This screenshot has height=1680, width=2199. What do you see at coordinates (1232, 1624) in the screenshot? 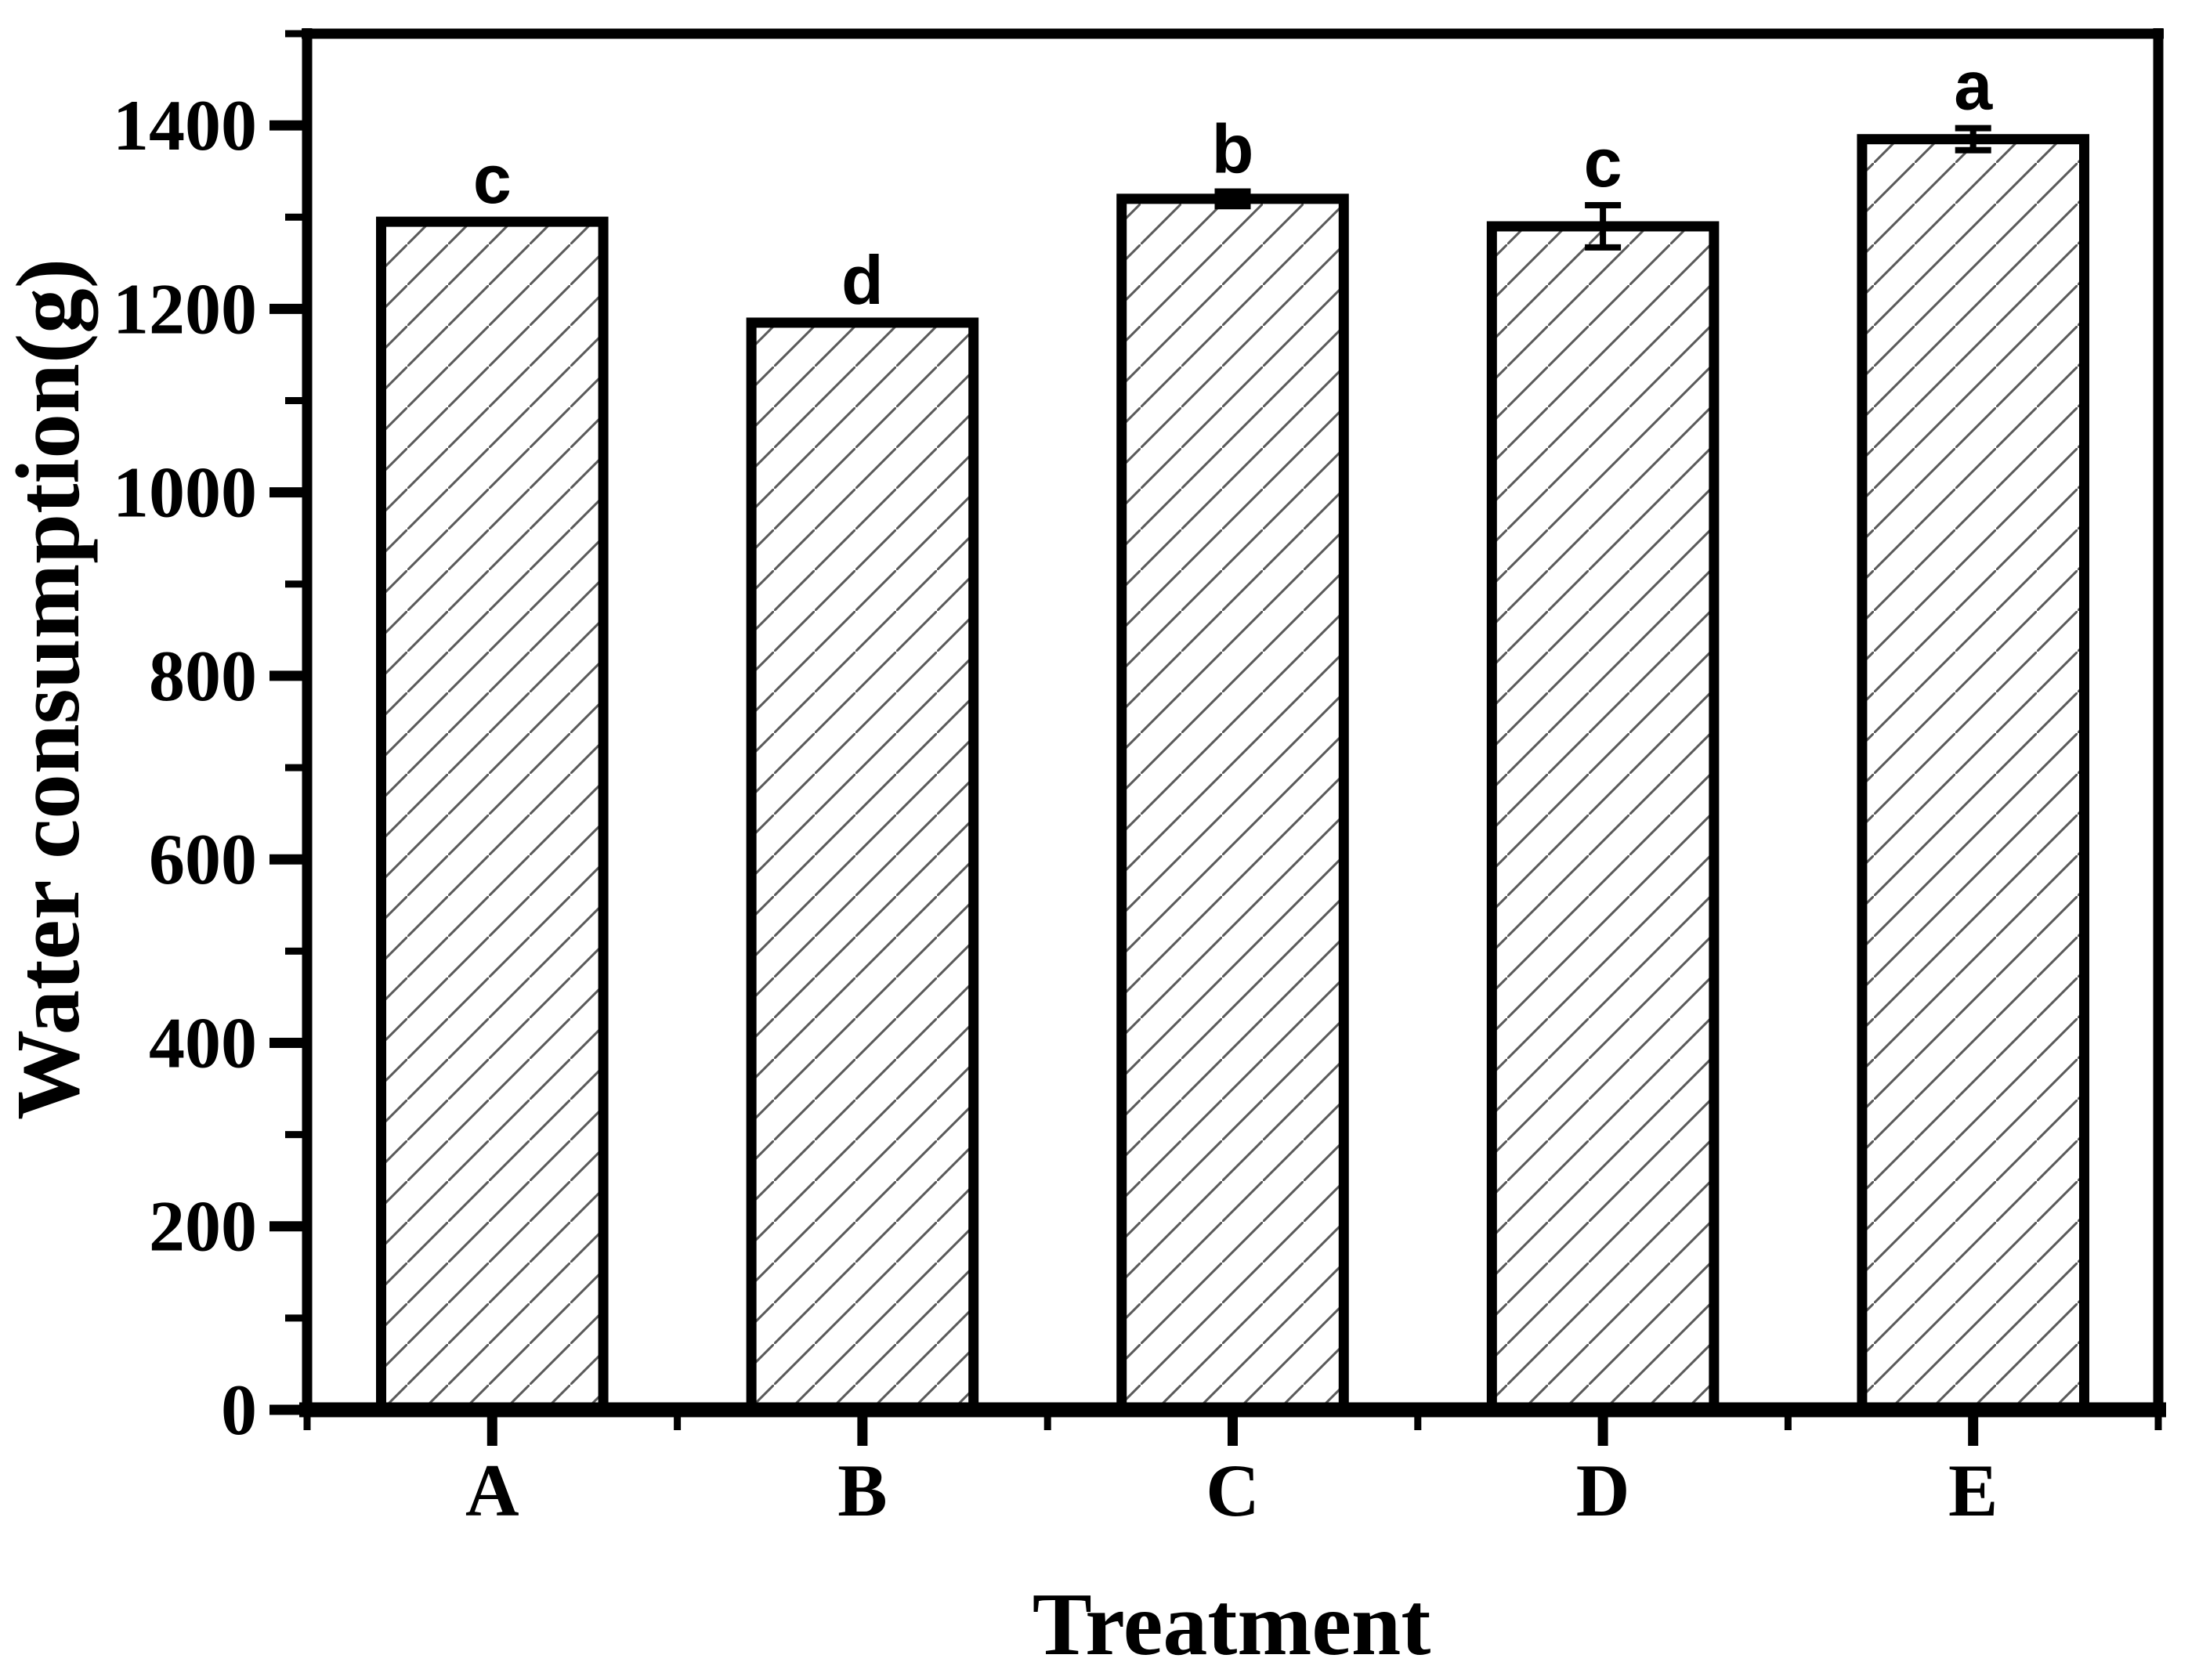
I see `x-axis-title: Treatment` at bounding box center [1232, 1624].